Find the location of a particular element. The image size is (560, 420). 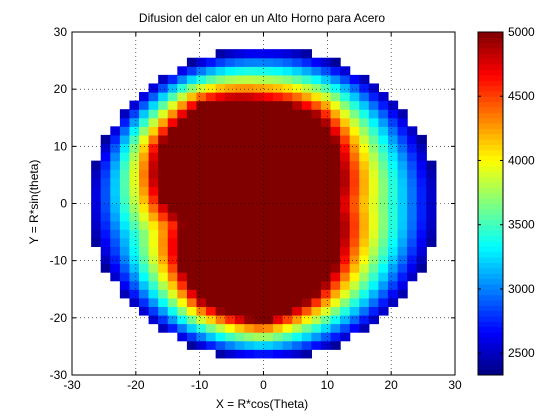

x-tick-label: -20 is located at coordinates (136, 385).